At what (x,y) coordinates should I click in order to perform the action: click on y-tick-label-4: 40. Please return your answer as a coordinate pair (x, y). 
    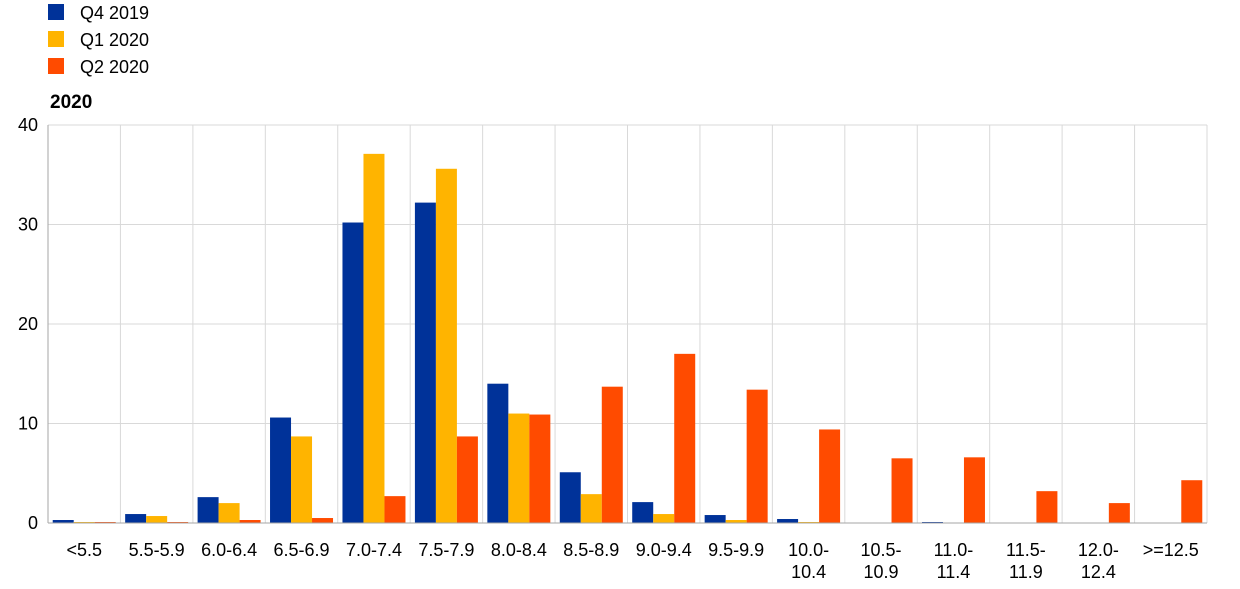
    Looking at the image, I should click on (28, 125).